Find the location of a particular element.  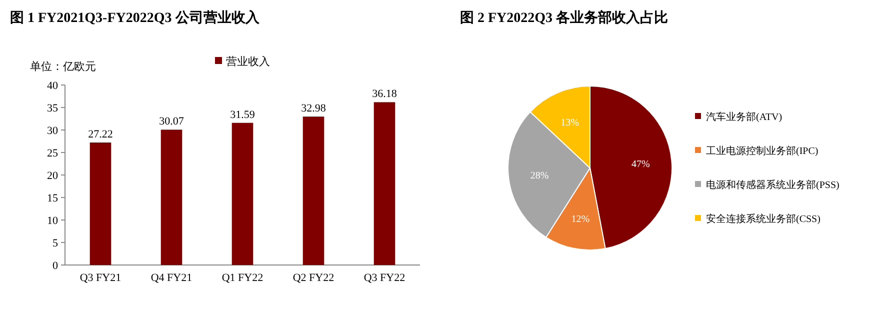

chart-title: 图 2 FY2022Q3 各业务部收入占比 is located at coordinates (564, 17).